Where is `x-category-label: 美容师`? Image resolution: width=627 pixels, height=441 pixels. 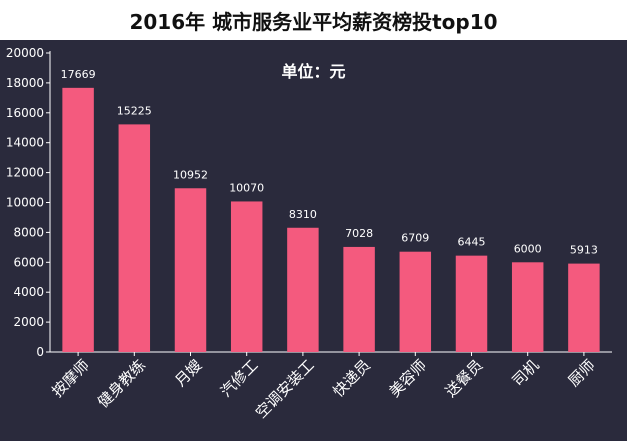 x-category-label: 美容师 is located at coordinates (408, 378).